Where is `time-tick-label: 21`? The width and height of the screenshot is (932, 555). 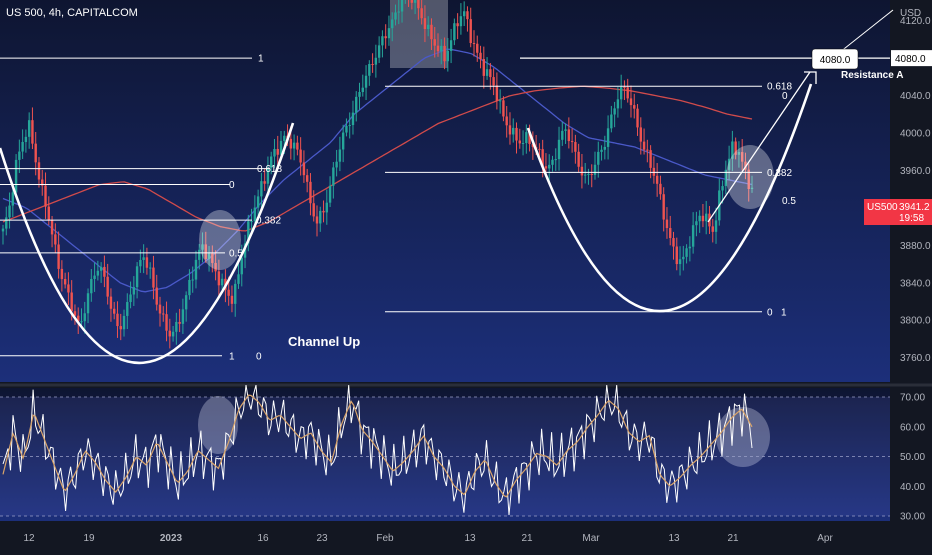
time-tick-label: 21 is located at coordinates (527, 538).